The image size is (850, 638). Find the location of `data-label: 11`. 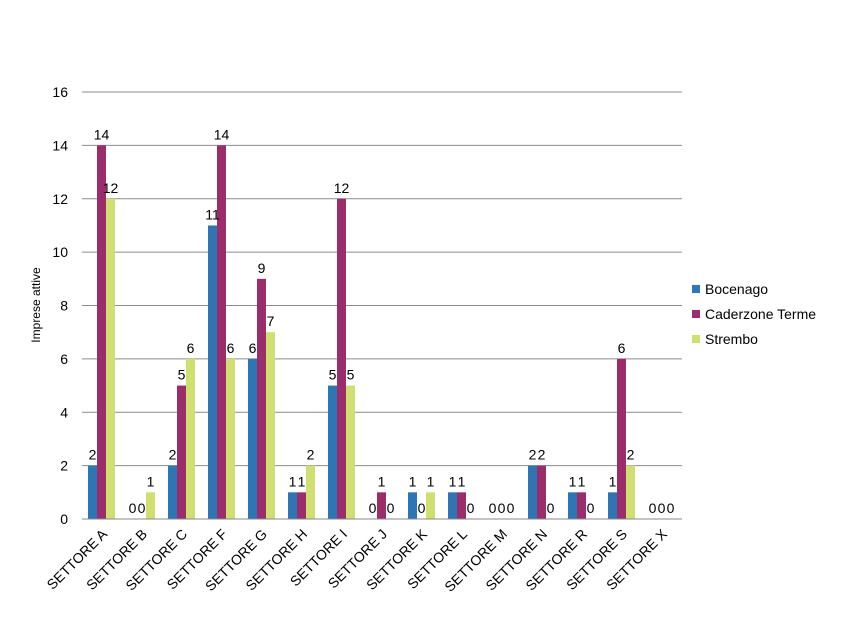

data-label: 11 is located at coordinates (212, 214).